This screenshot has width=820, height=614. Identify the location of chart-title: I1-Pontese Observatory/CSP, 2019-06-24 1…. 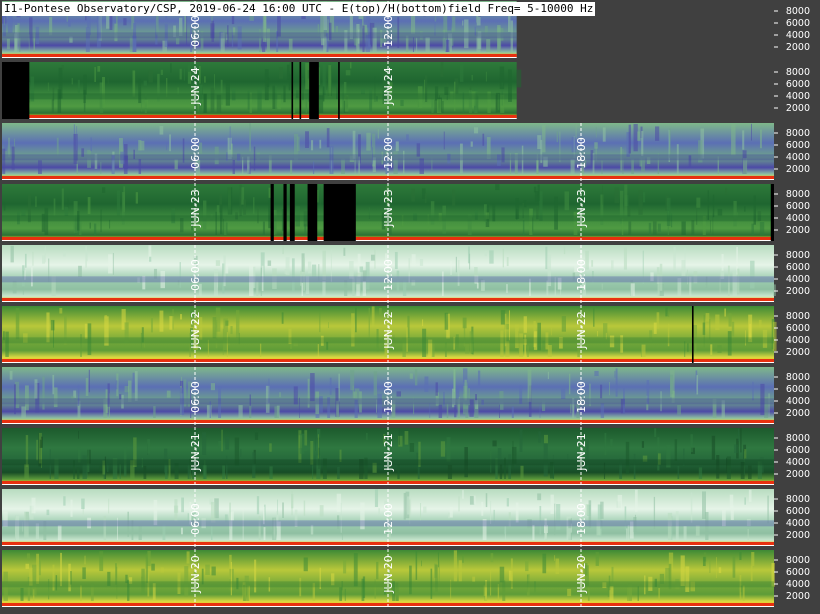
(299, 9).